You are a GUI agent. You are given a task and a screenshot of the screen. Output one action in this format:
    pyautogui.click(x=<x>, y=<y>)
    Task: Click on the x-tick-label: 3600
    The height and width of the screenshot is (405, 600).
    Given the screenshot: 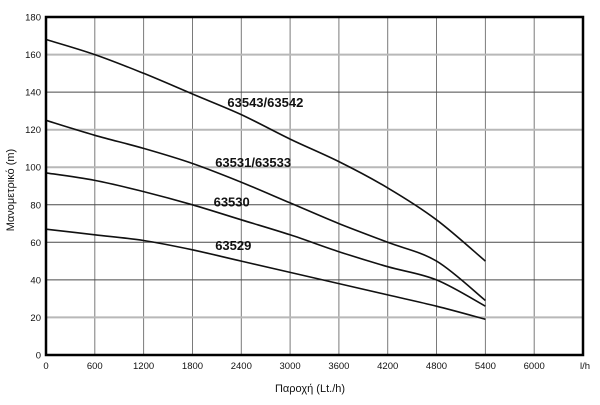 What is the action you would take?
    pyautogui.click(x=338, y=366)
    